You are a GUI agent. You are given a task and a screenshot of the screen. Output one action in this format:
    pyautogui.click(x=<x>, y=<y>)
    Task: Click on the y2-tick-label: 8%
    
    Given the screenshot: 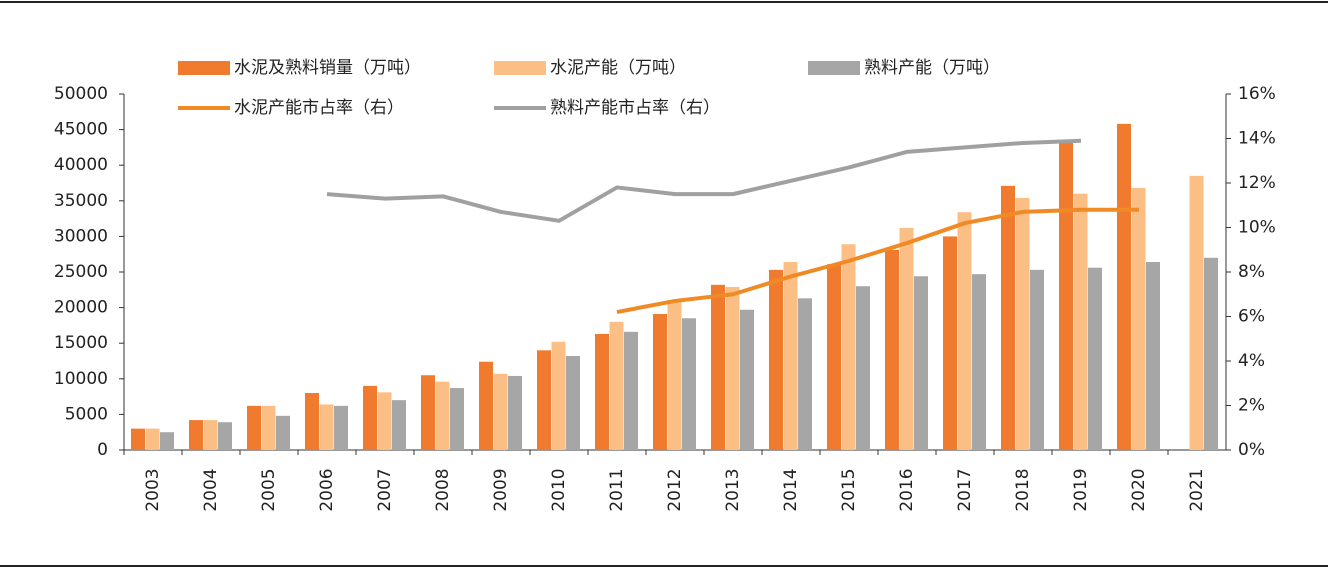 What is the action you would take?
    pyautogui.click(x=1251, y=272)
    